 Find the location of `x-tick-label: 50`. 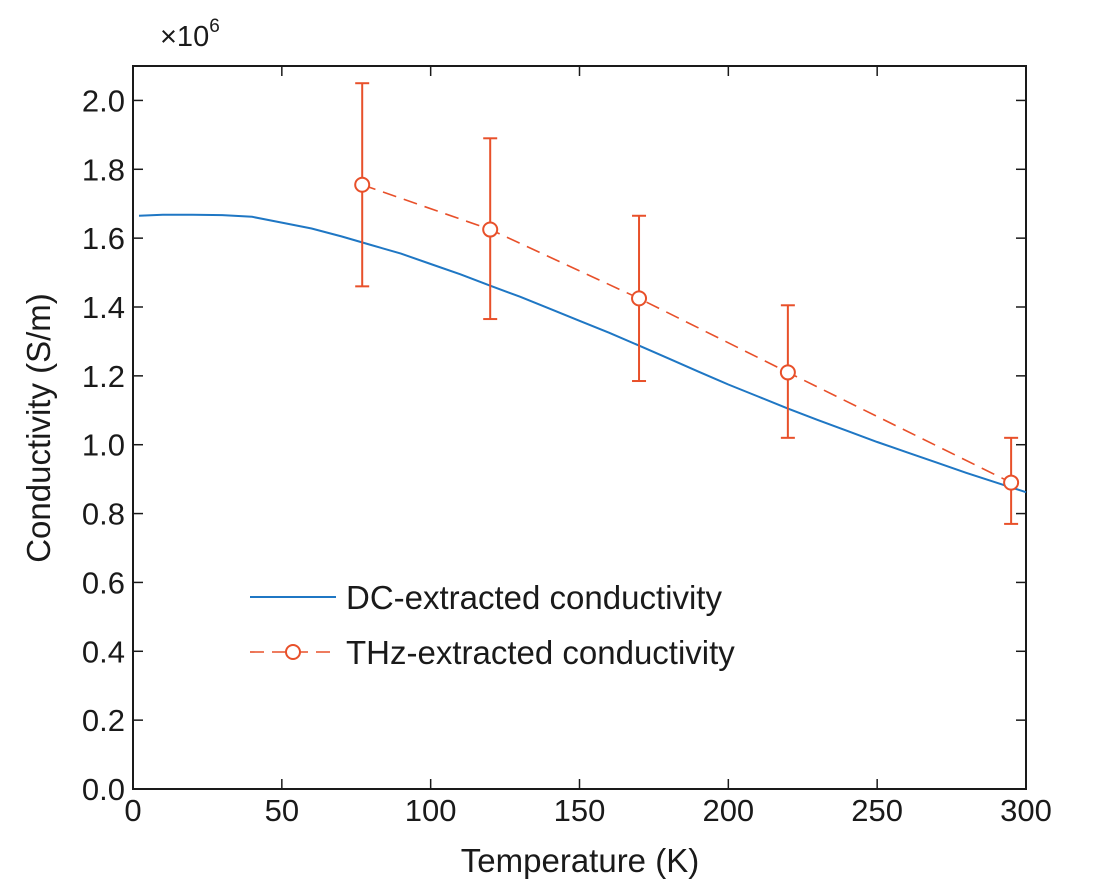

x-tick-label: 50 is located at coordinates (282, 810).